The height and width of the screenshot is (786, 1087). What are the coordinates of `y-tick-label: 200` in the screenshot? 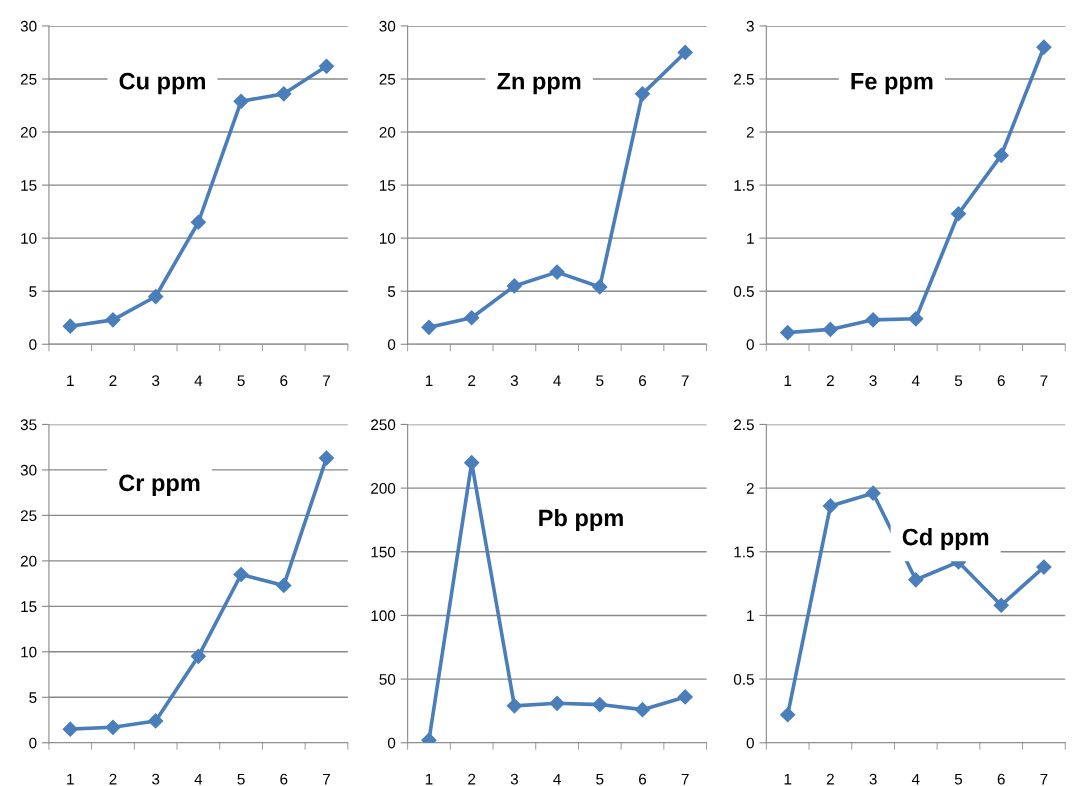 It's located at (383, 488).